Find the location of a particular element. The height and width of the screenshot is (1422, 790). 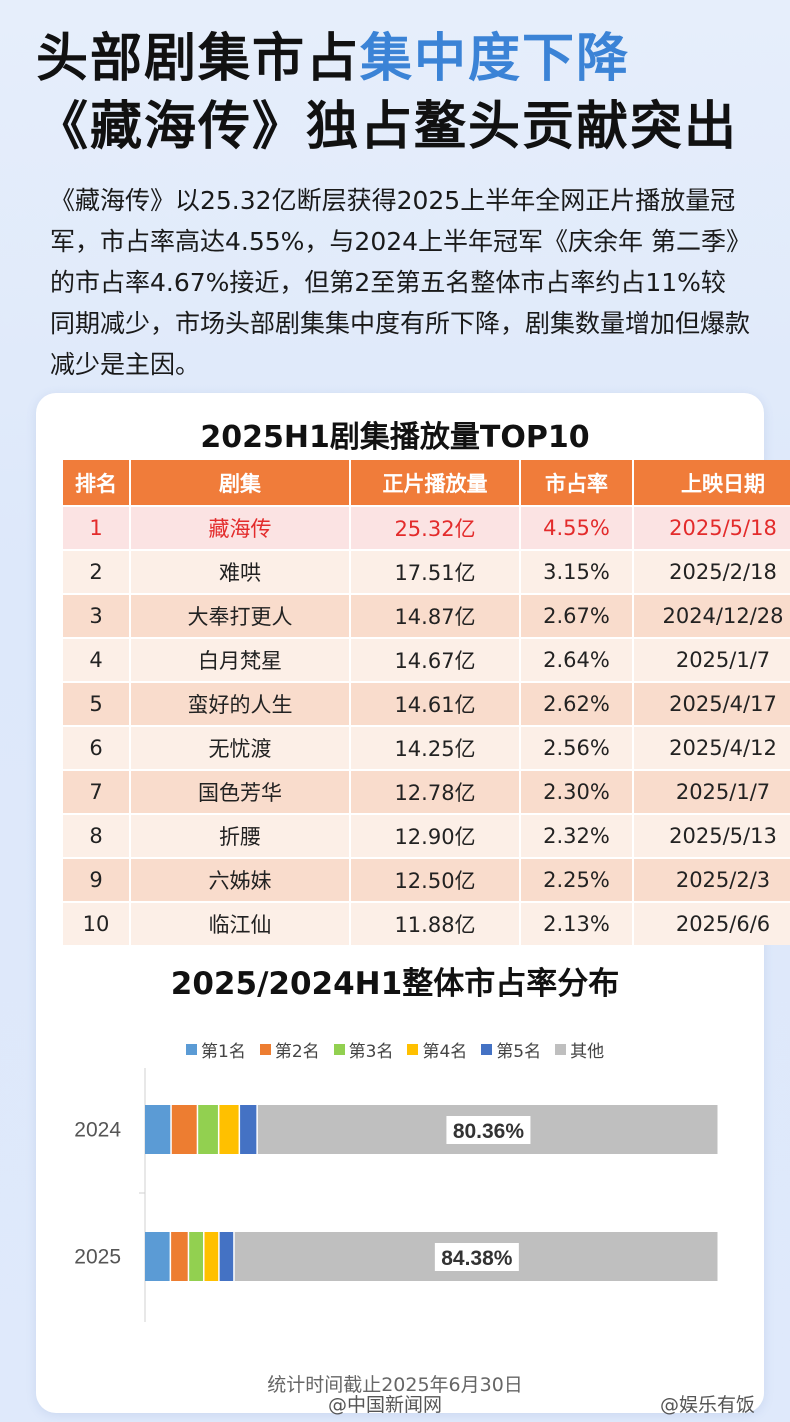

headline-line-1: 头部剧集市占集中度下降 is located at coordinates (333, 59).